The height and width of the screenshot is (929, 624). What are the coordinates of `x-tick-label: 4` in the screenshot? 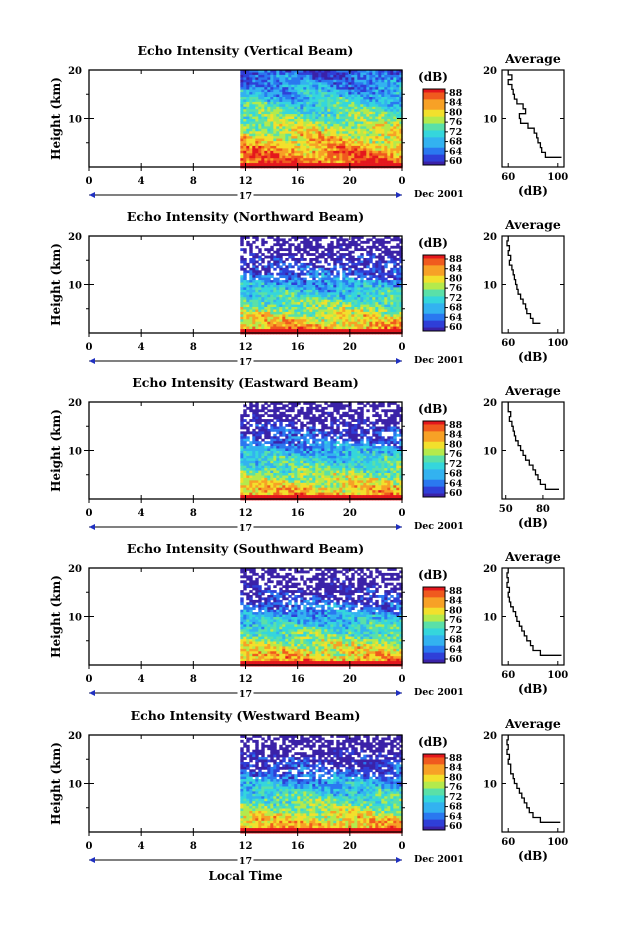 It's located at (141, 181).